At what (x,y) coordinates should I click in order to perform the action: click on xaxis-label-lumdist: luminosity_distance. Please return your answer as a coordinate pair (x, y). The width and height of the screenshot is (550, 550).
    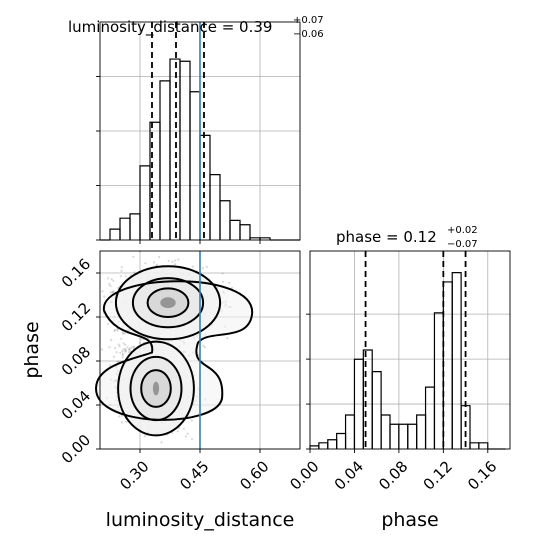
    Looking at the image, I should click on (200, 520).